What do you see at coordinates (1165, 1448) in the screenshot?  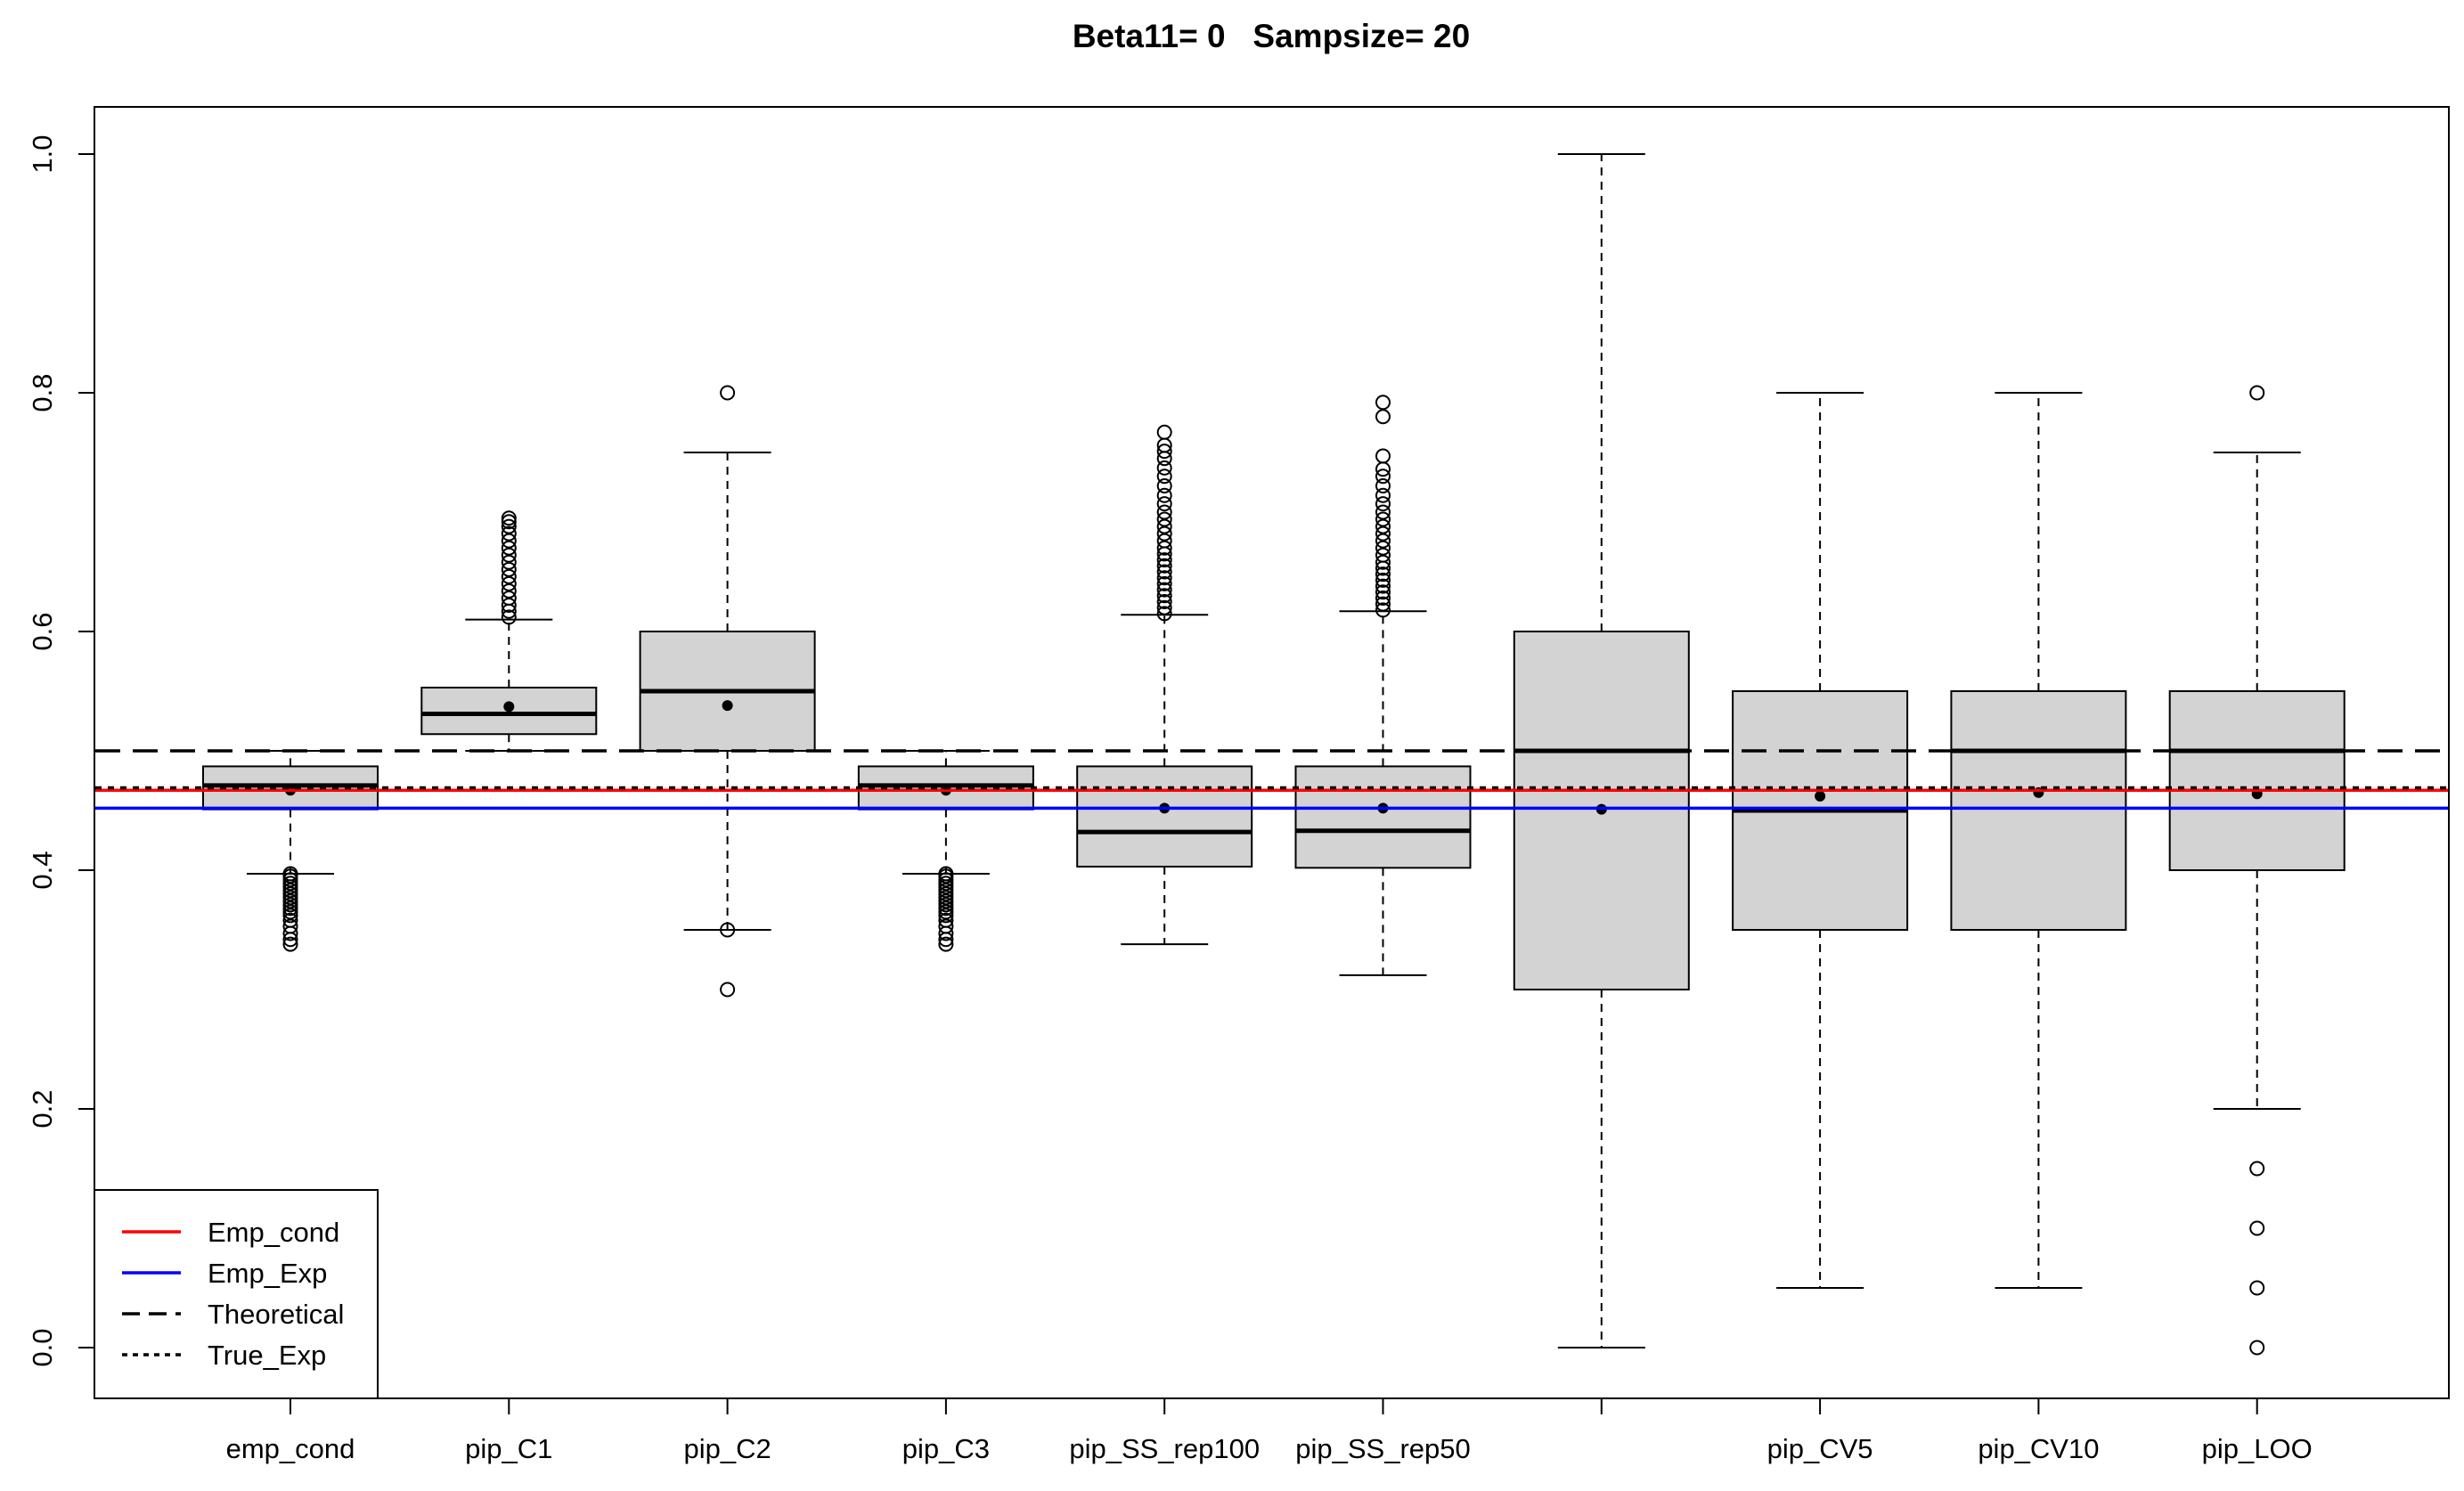 I see `x-tick-label: pip_SS_rep100` at bounding box center [1165, 1448].